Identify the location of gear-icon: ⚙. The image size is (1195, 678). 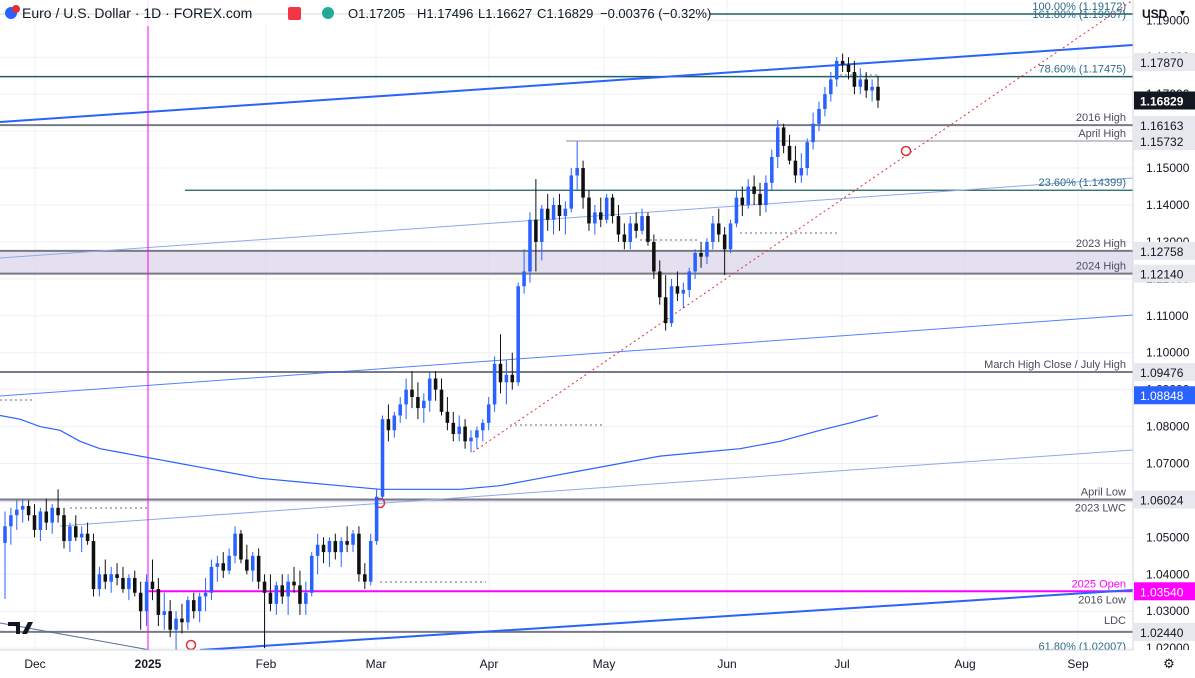
(1169, 663).